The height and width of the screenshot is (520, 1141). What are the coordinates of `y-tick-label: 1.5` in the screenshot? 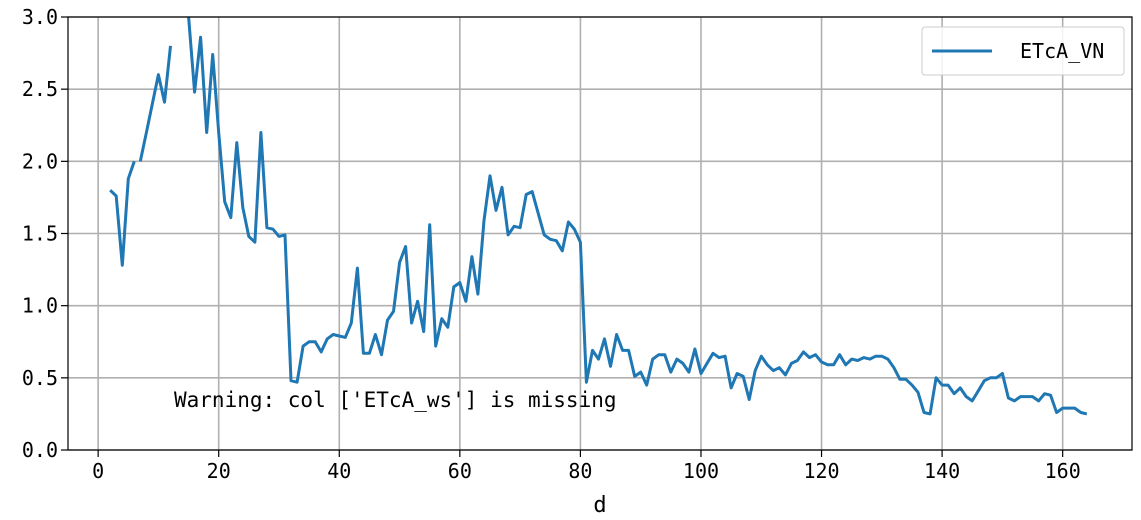 It's located at (40, 234).